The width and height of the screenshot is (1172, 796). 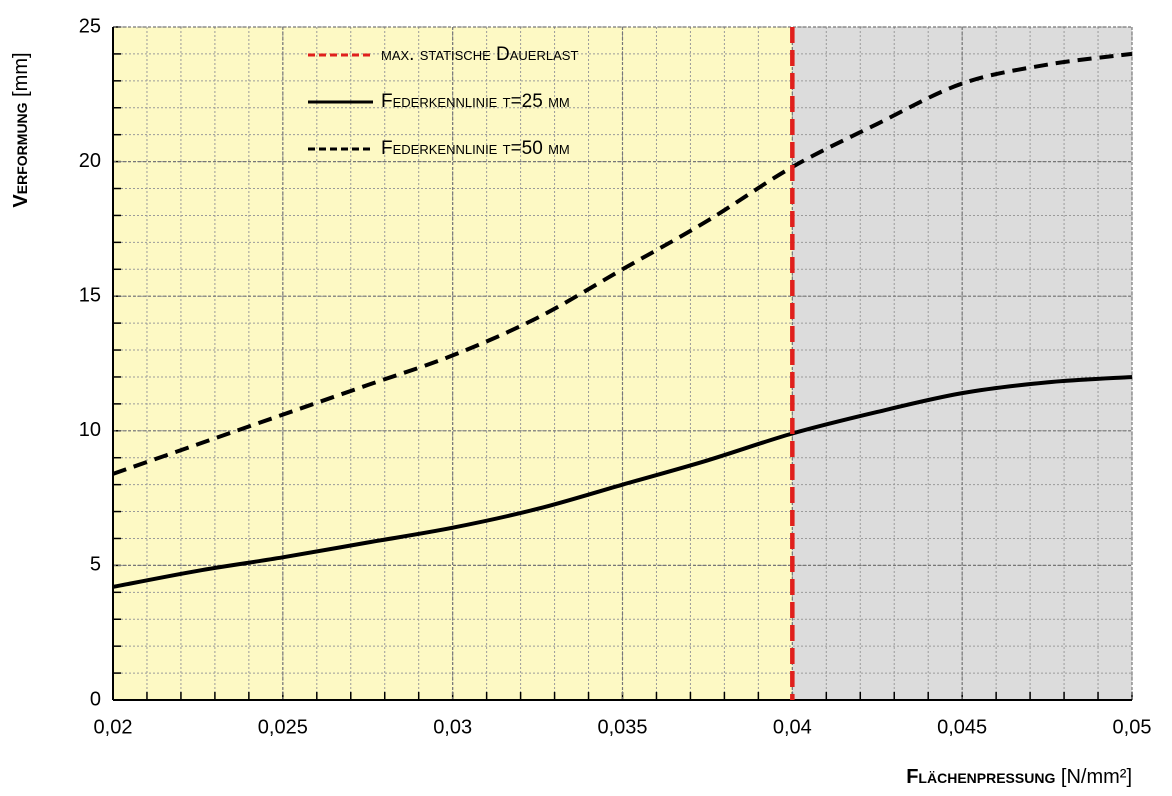 What do you see at coordinates (792, 727) in the screenshot?
I see `x-tick-label: 0,04` at bounding box center [792, 727].